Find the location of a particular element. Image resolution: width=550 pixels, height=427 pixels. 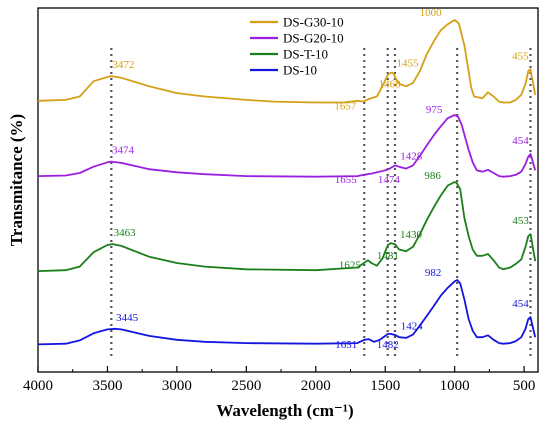

x-axis-title: Wavelength (cm⁻¹) is located at coordinates (284, 410).